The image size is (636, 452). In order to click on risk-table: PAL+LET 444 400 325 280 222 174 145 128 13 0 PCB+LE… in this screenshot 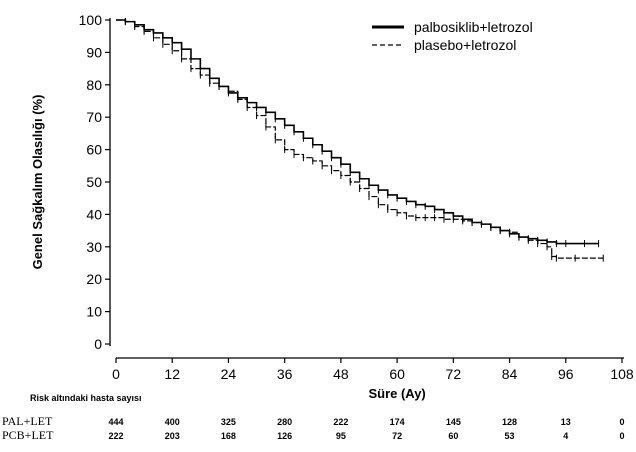, I will do `click(313, 428)`.